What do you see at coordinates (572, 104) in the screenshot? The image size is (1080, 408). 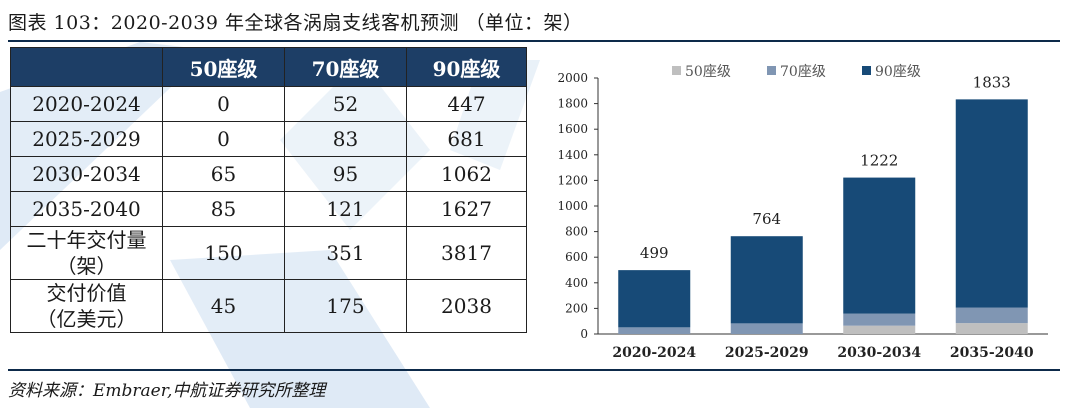 I see `y-tick-label: 1800` at bounding box center [572, 104].